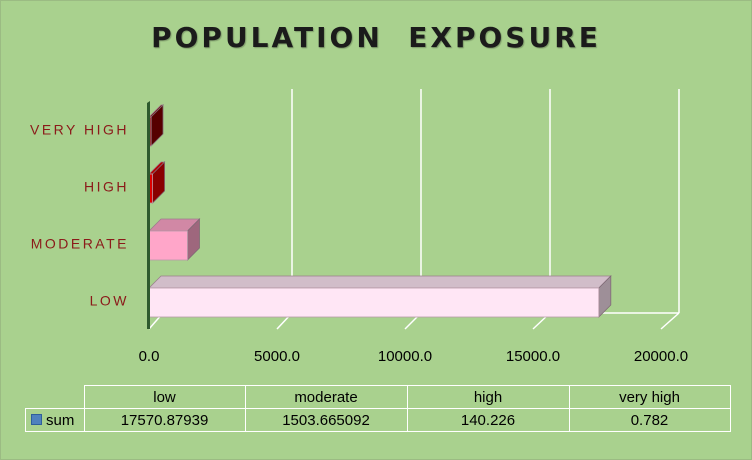 The height and width of the screenshot is (460, 752). I want to click on x-tick-label: 10000.0, so click(405, 356).